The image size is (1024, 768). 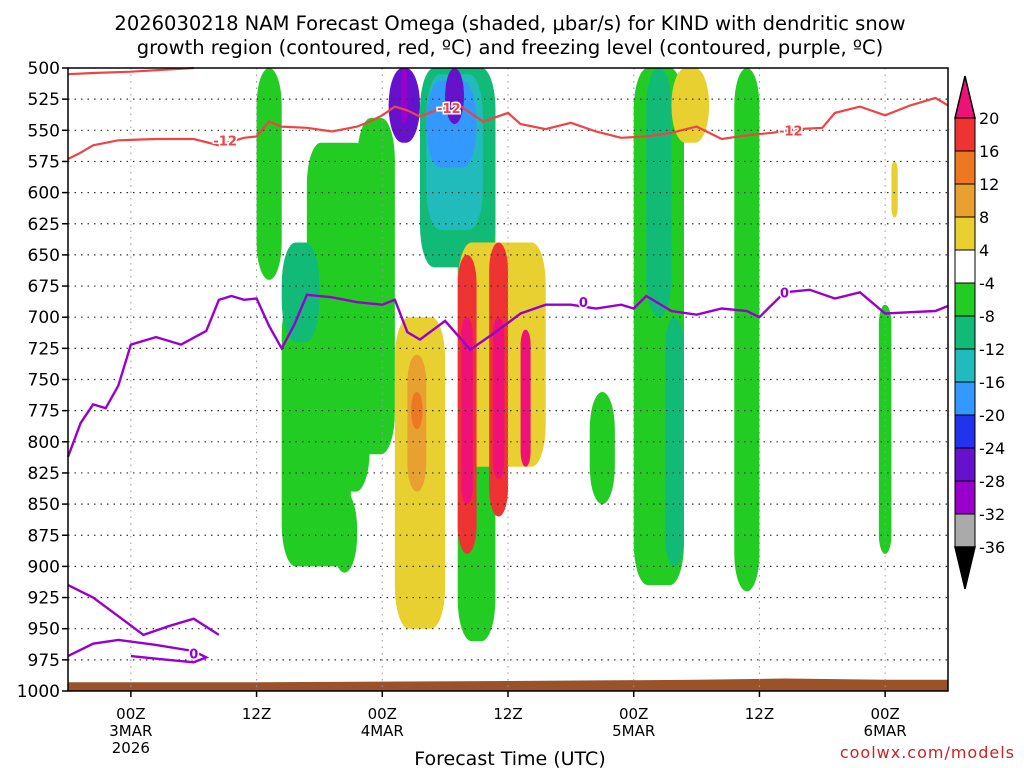 What do you see at coordinates (44, 194) in the screenshot?
I see `y-tick-label: 600` at bounding box center [44, 194].